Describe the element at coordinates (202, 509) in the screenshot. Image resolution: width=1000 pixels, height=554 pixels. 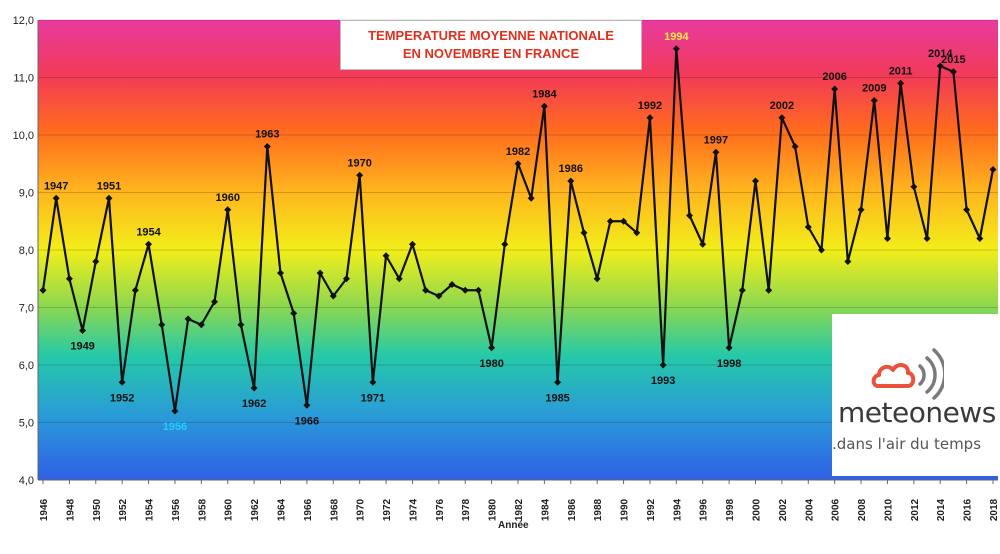
I see `x-tick-label: 1958` at that location.